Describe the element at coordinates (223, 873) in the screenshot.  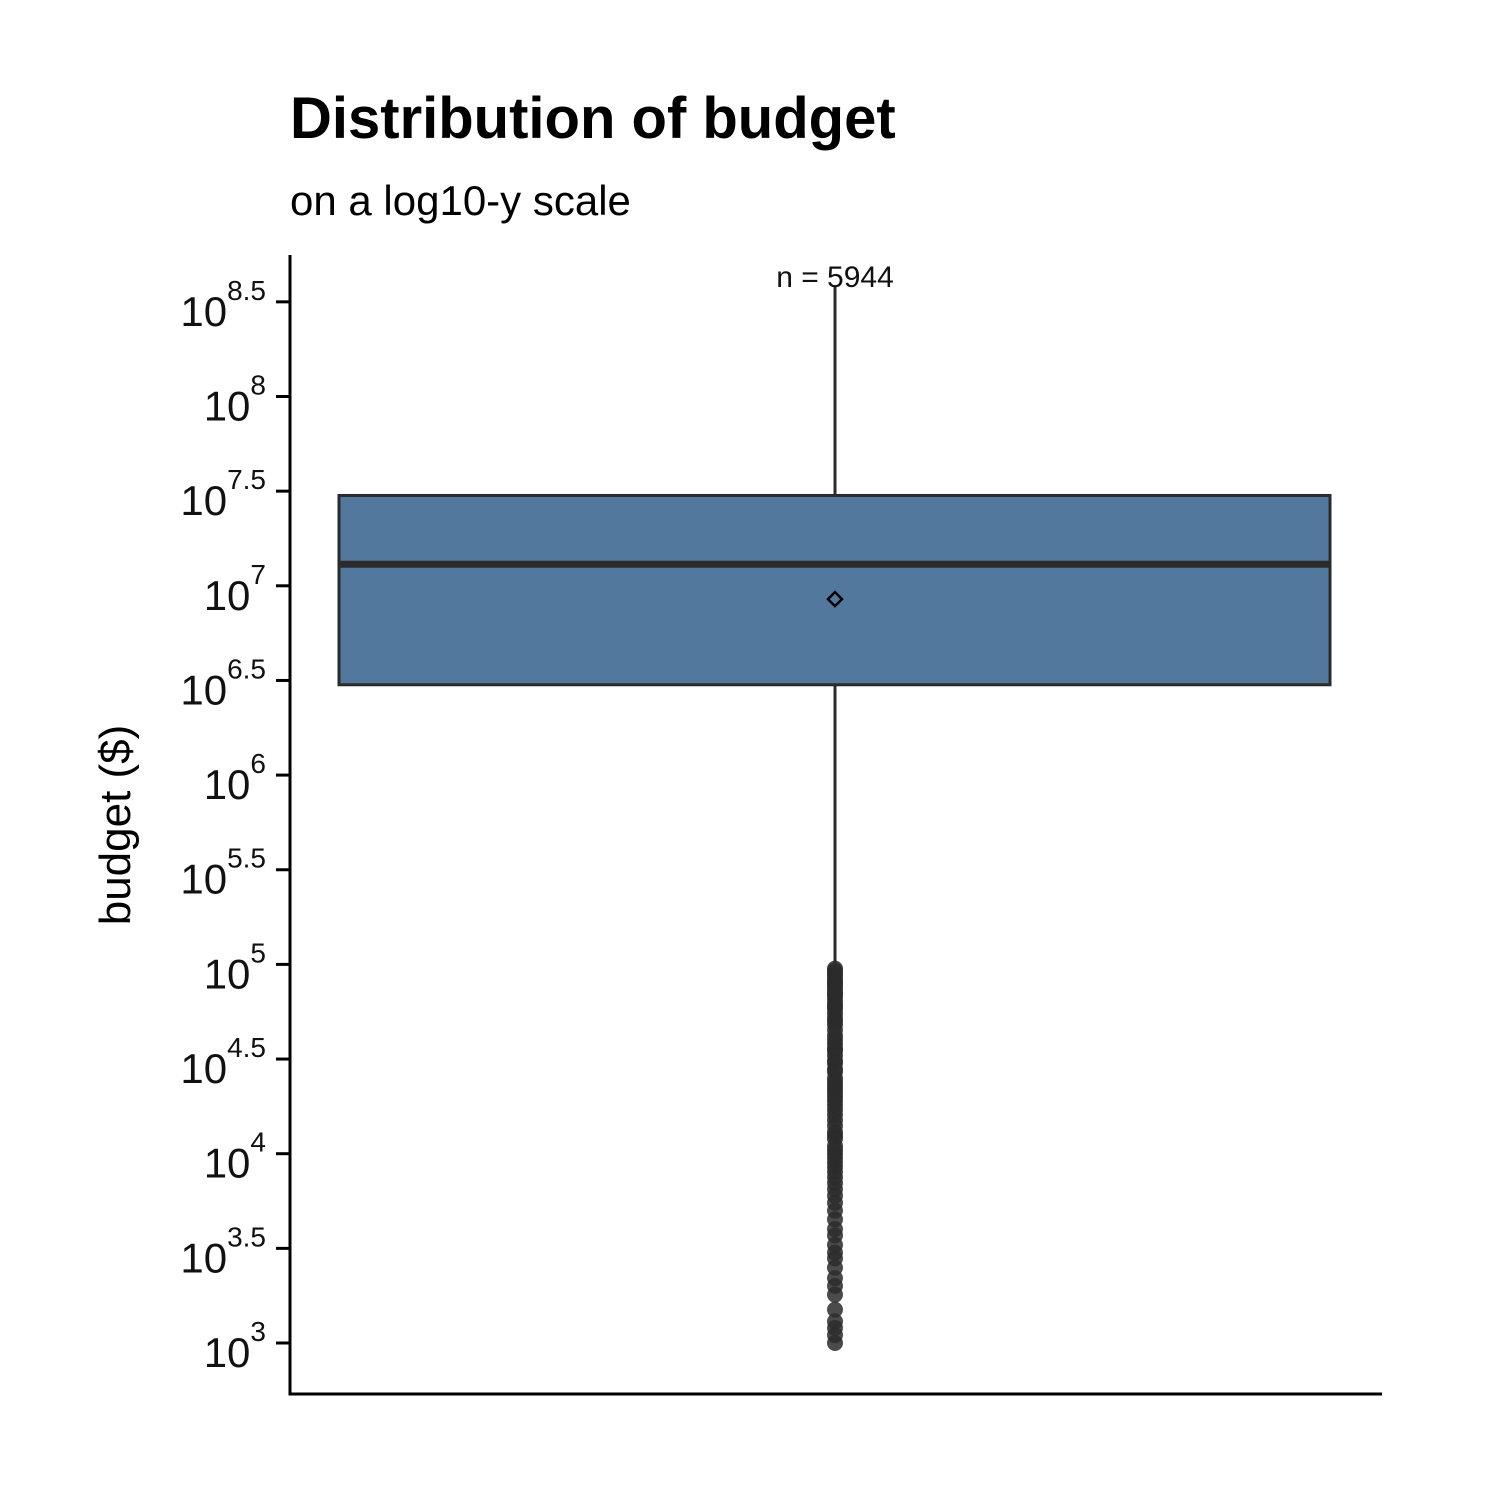
I see `y-tick-label: 105.5` at that location.